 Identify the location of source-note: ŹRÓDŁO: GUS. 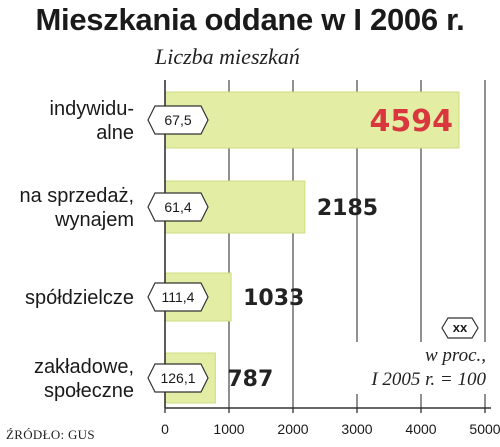
(50, 434).